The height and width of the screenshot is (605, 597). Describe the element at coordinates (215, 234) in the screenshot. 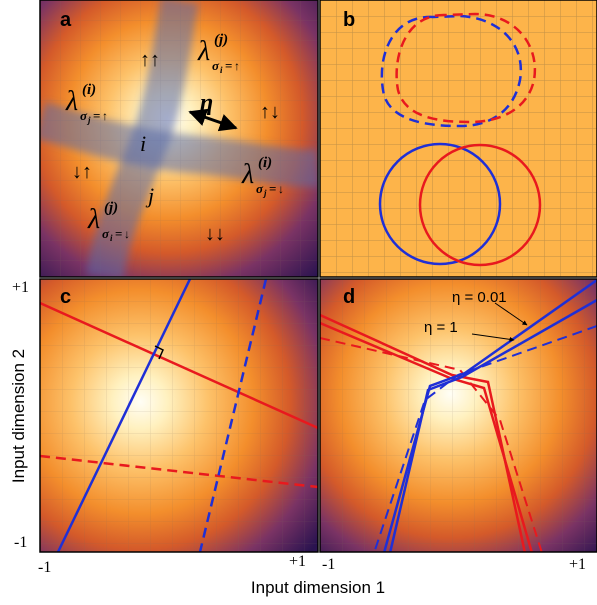

I see `spin-down-down: ↓↓` at that location.